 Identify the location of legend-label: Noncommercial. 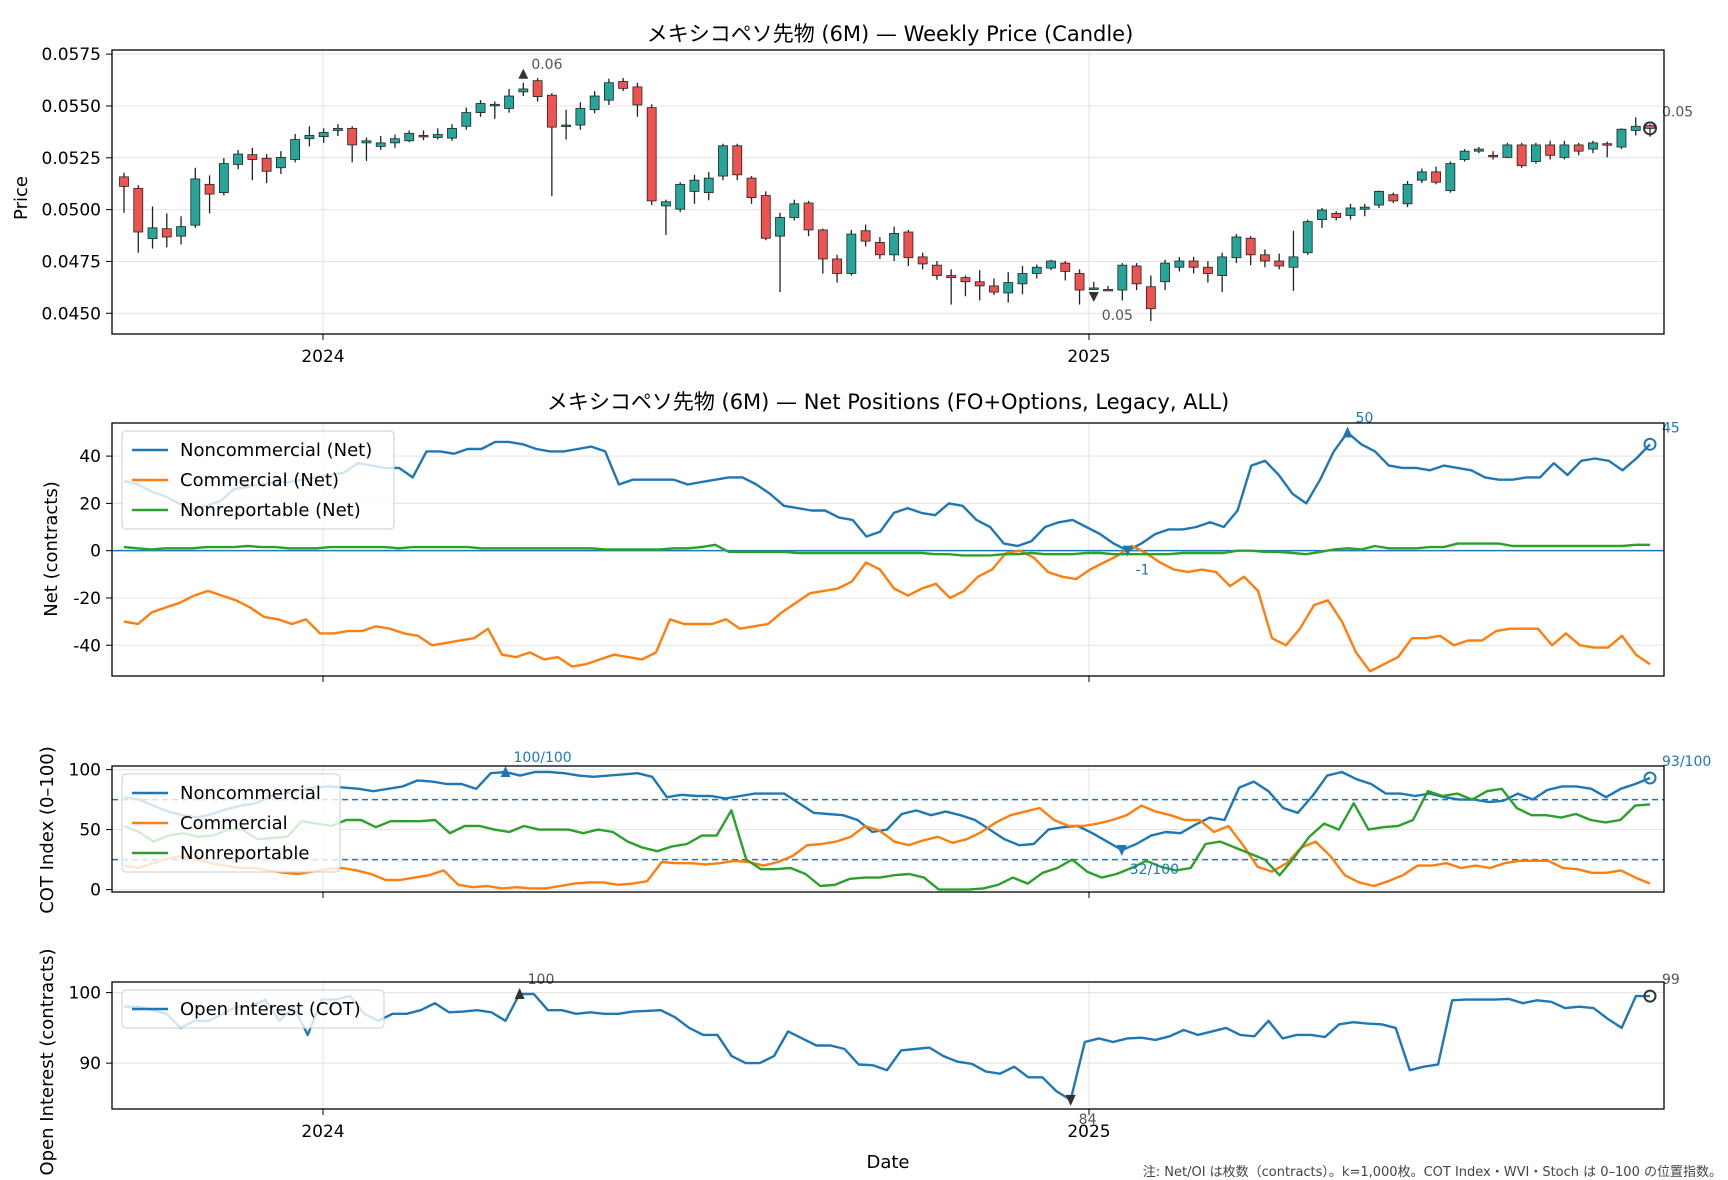
(250, 793).